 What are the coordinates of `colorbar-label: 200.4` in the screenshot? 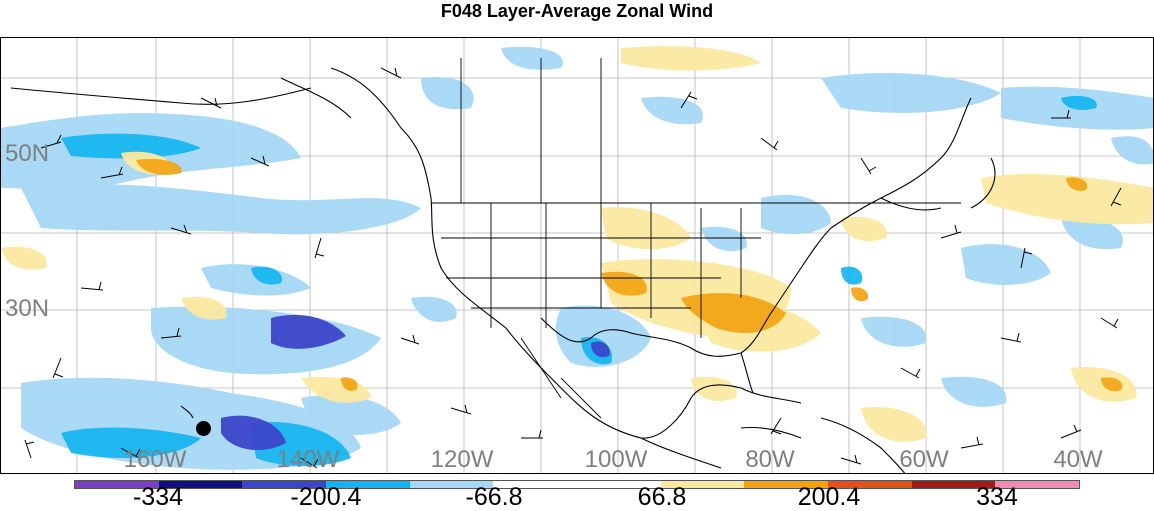 It's located at (829, 497).